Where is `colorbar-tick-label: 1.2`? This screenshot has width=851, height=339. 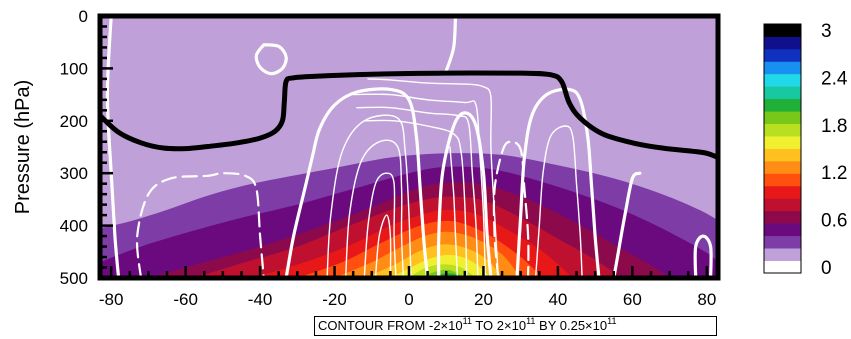 colorbar-tick-label: 1.2 is located at coordinates (834, 173).